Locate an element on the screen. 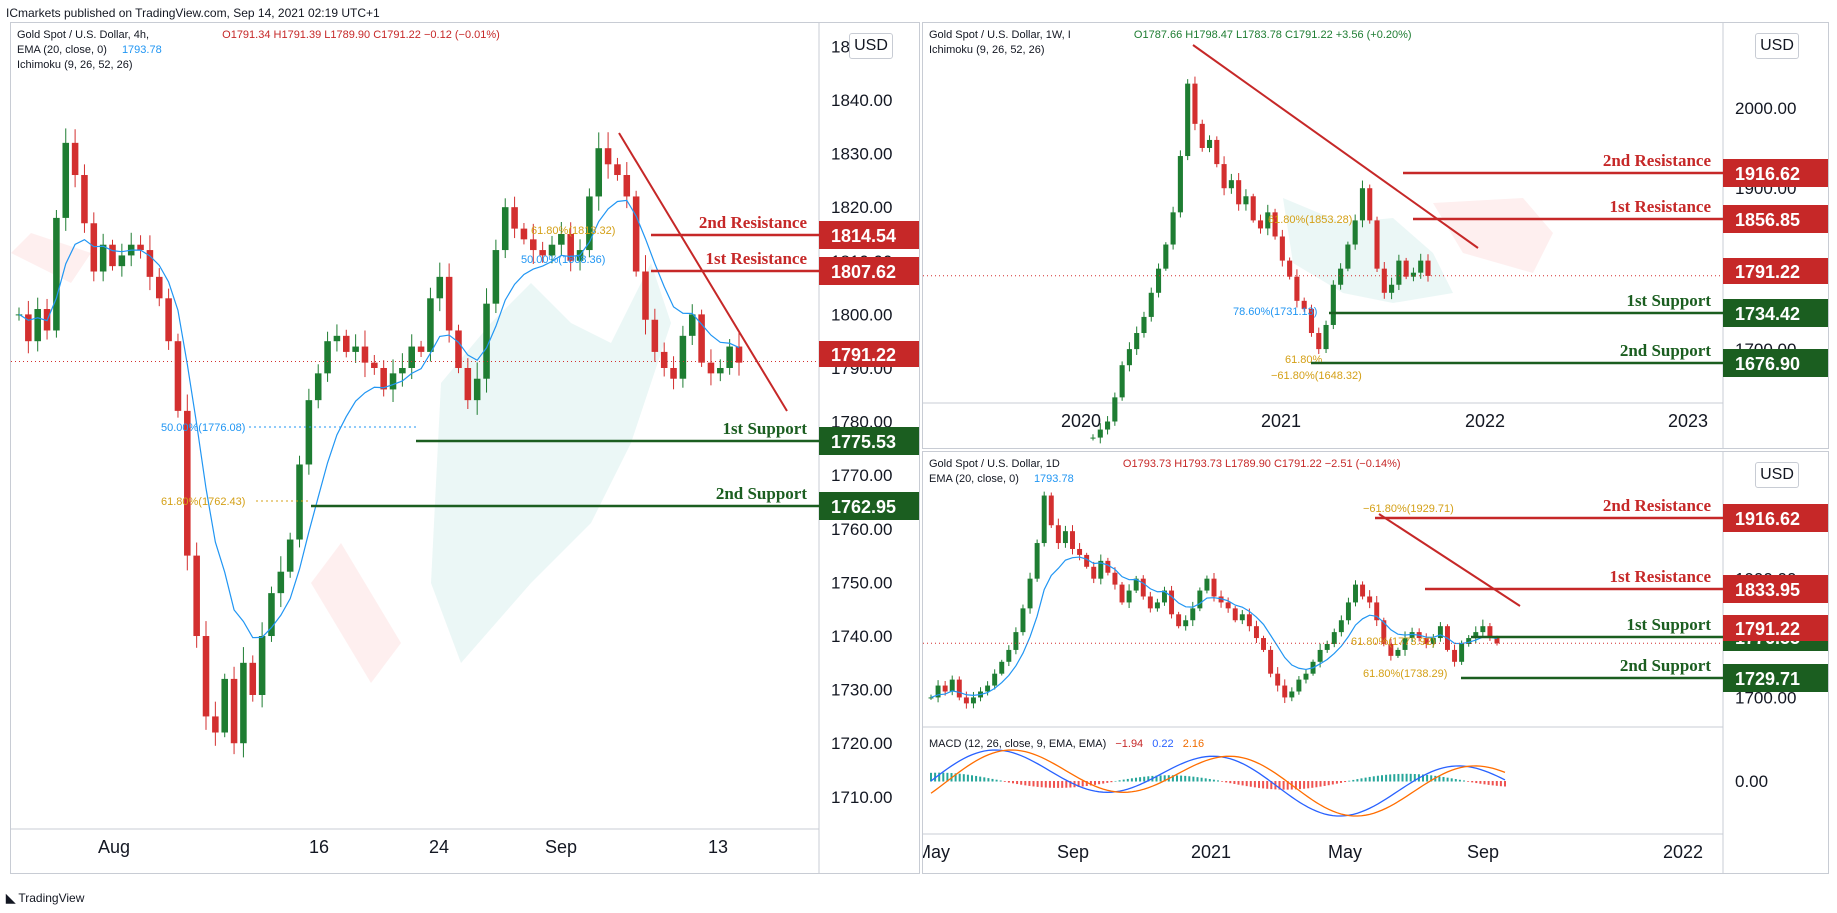 This screenshot has height=913, width=1837. trend-line is located at coordinates (1335, 146).